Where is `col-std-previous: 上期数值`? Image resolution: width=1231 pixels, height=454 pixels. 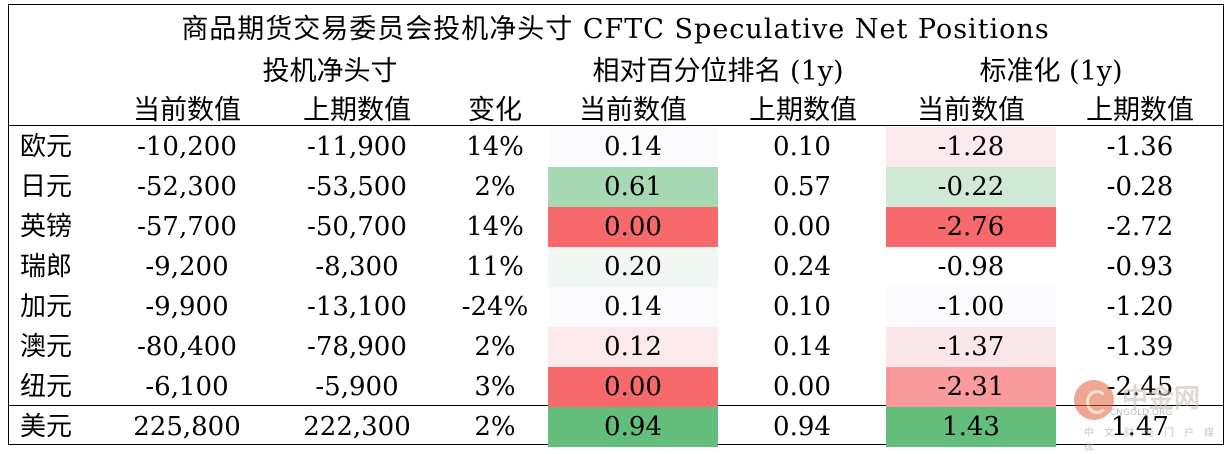
col-std-previous: 上期数值 is located at coordinates (1140, 110).